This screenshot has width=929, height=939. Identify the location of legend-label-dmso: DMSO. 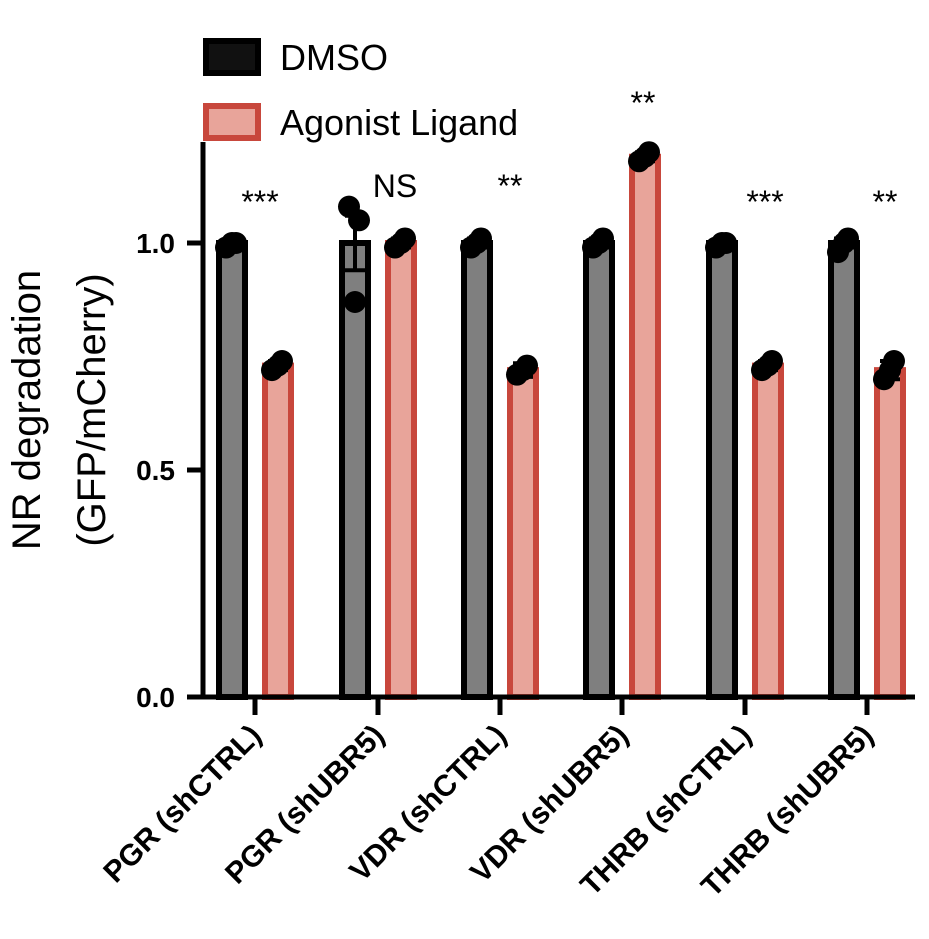
(334, 57).